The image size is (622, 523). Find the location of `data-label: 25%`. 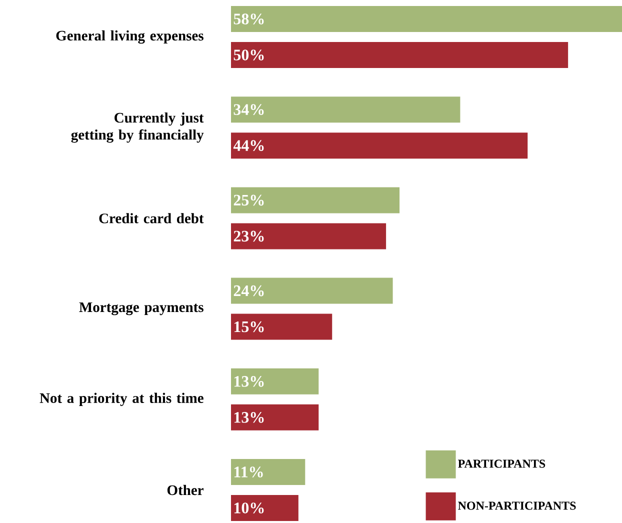

data-label: 25% is located at coordinates (249, 200).